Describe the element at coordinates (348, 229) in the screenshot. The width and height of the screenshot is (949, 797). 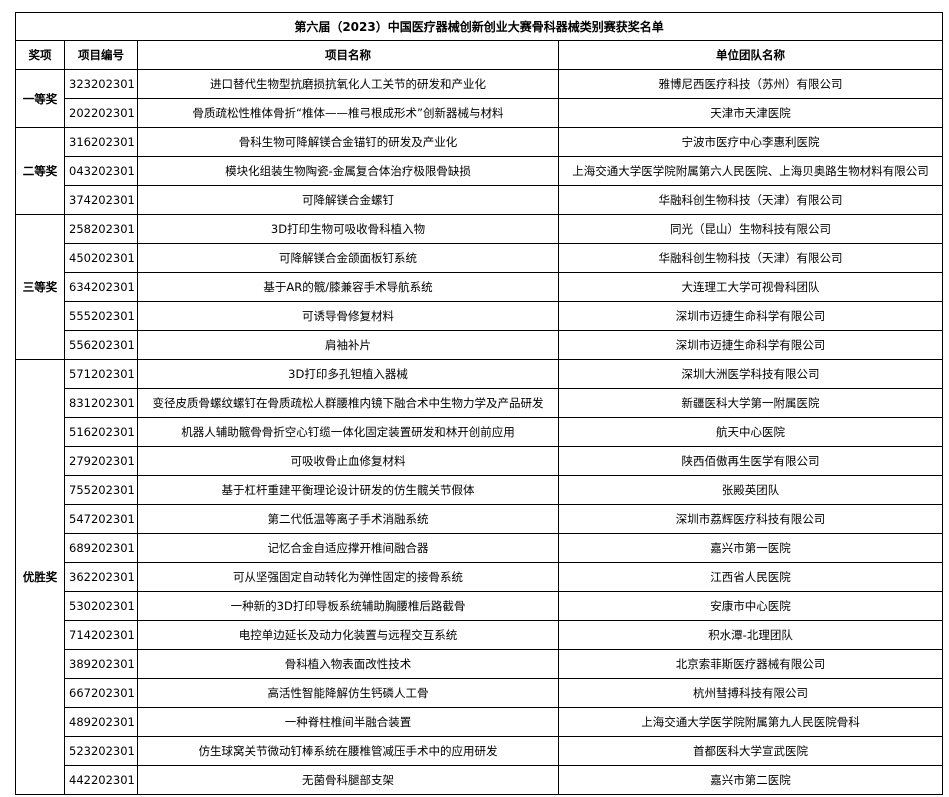
I see `project-cell: 3D打印生物可吸收骨科植入物` at that location.